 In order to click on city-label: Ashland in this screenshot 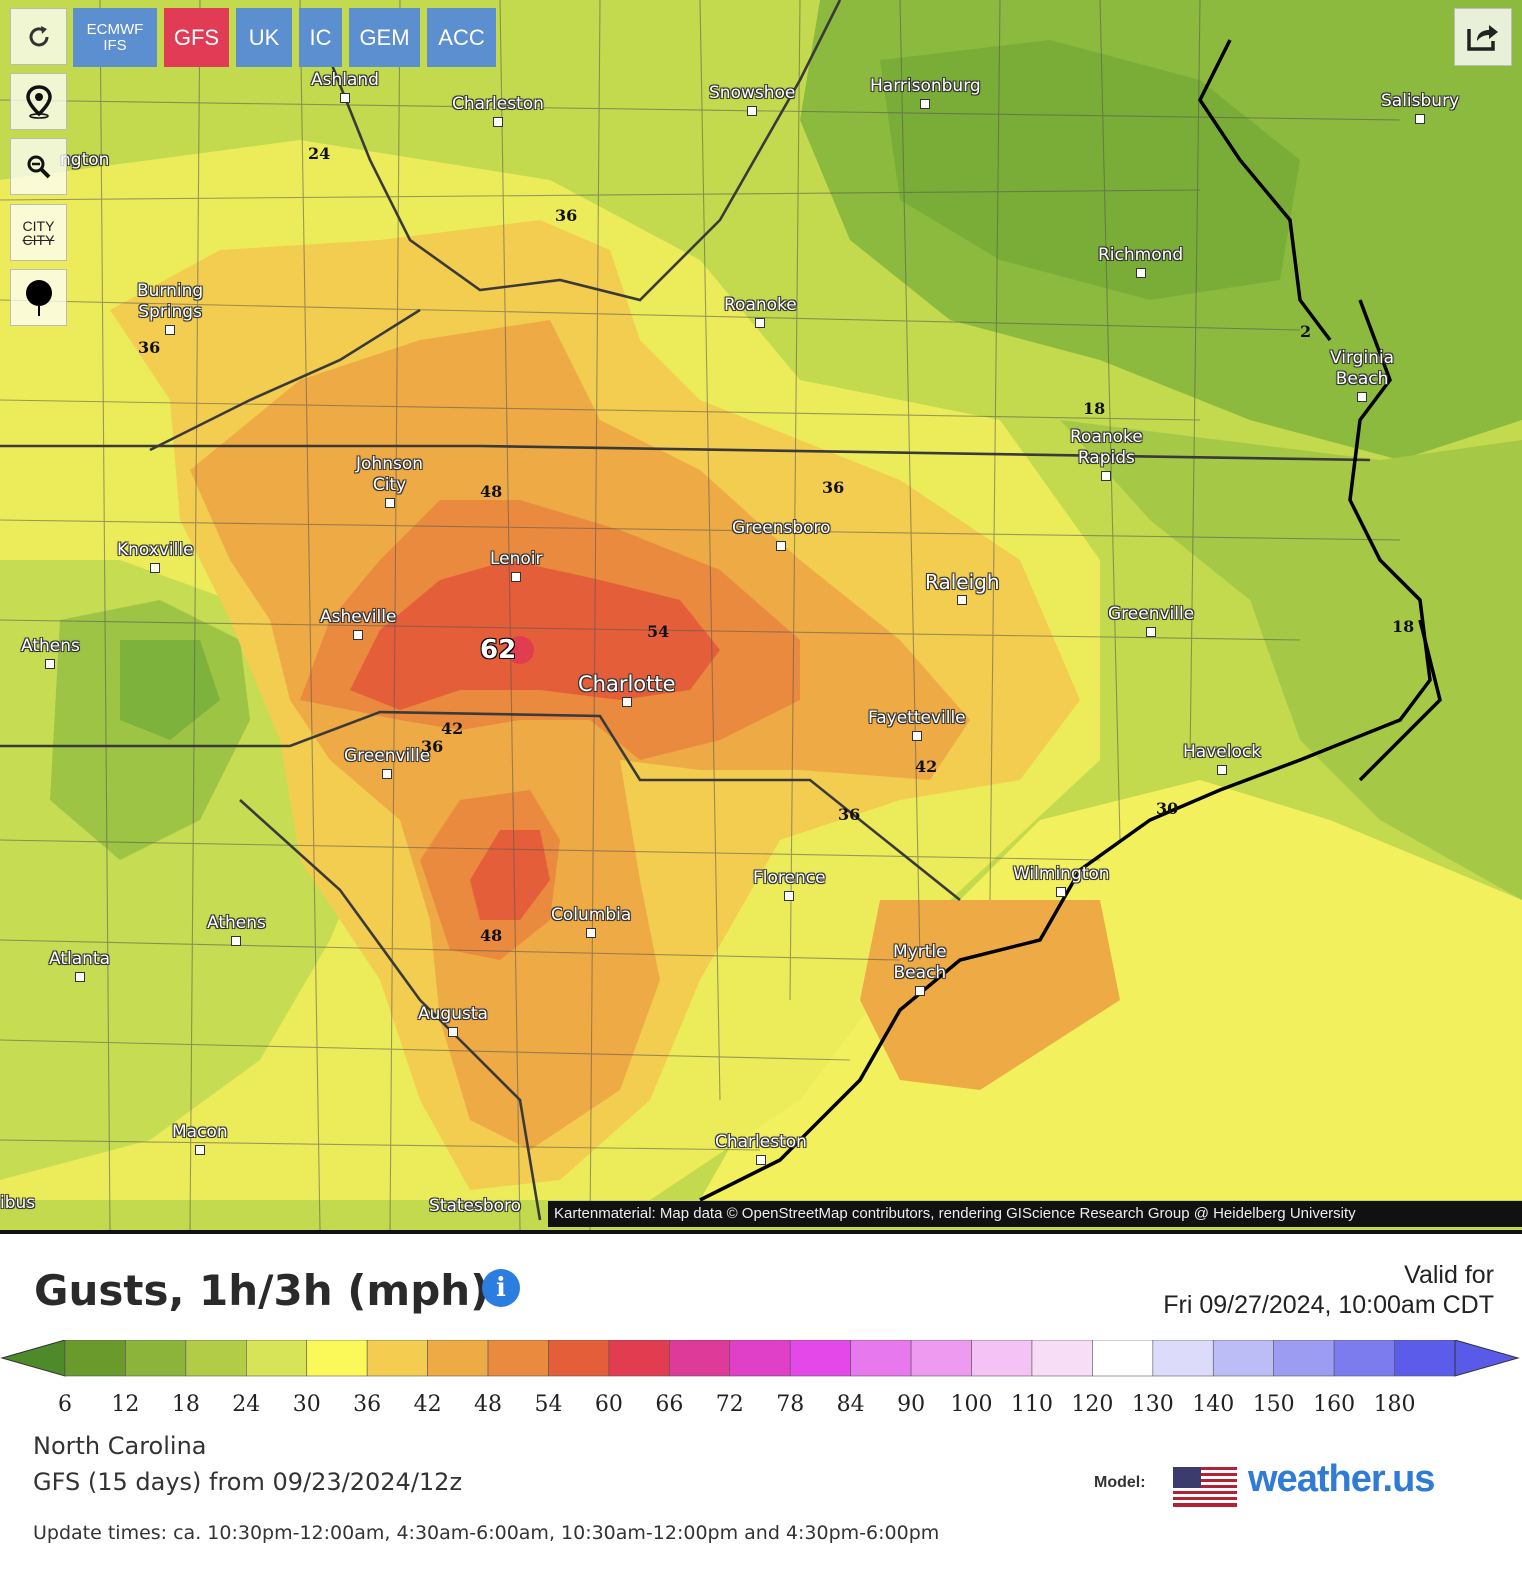, I will do `click(345, 86)`.